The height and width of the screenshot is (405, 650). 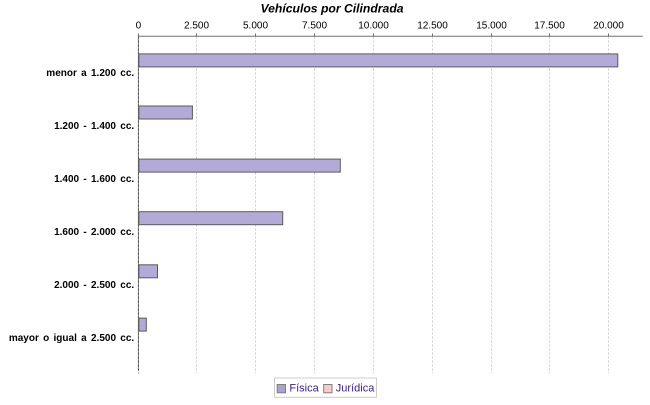 What do you see at coordinates (549, 26) in the screenshot?
I see `svg-text: 17.500` at bounding box center [549, 26].